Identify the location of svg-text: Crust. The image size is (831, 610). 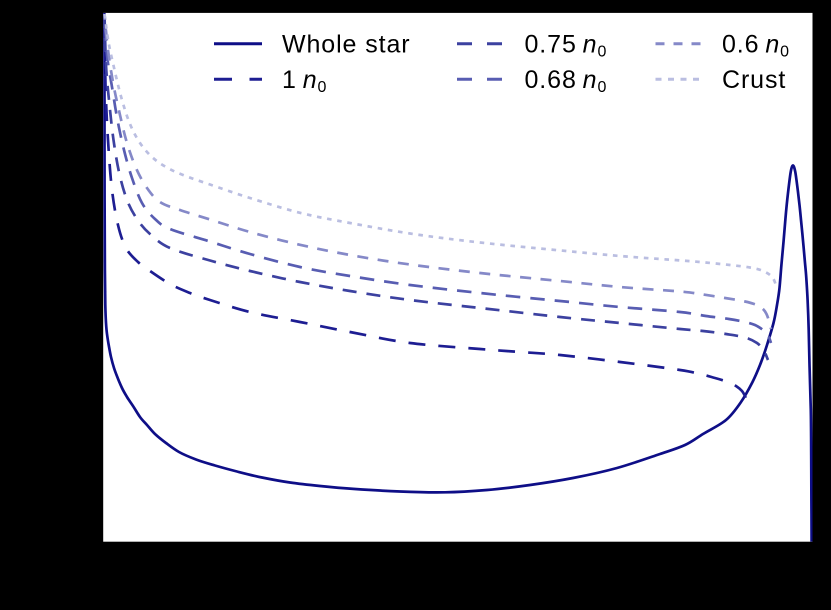
(754, 80).